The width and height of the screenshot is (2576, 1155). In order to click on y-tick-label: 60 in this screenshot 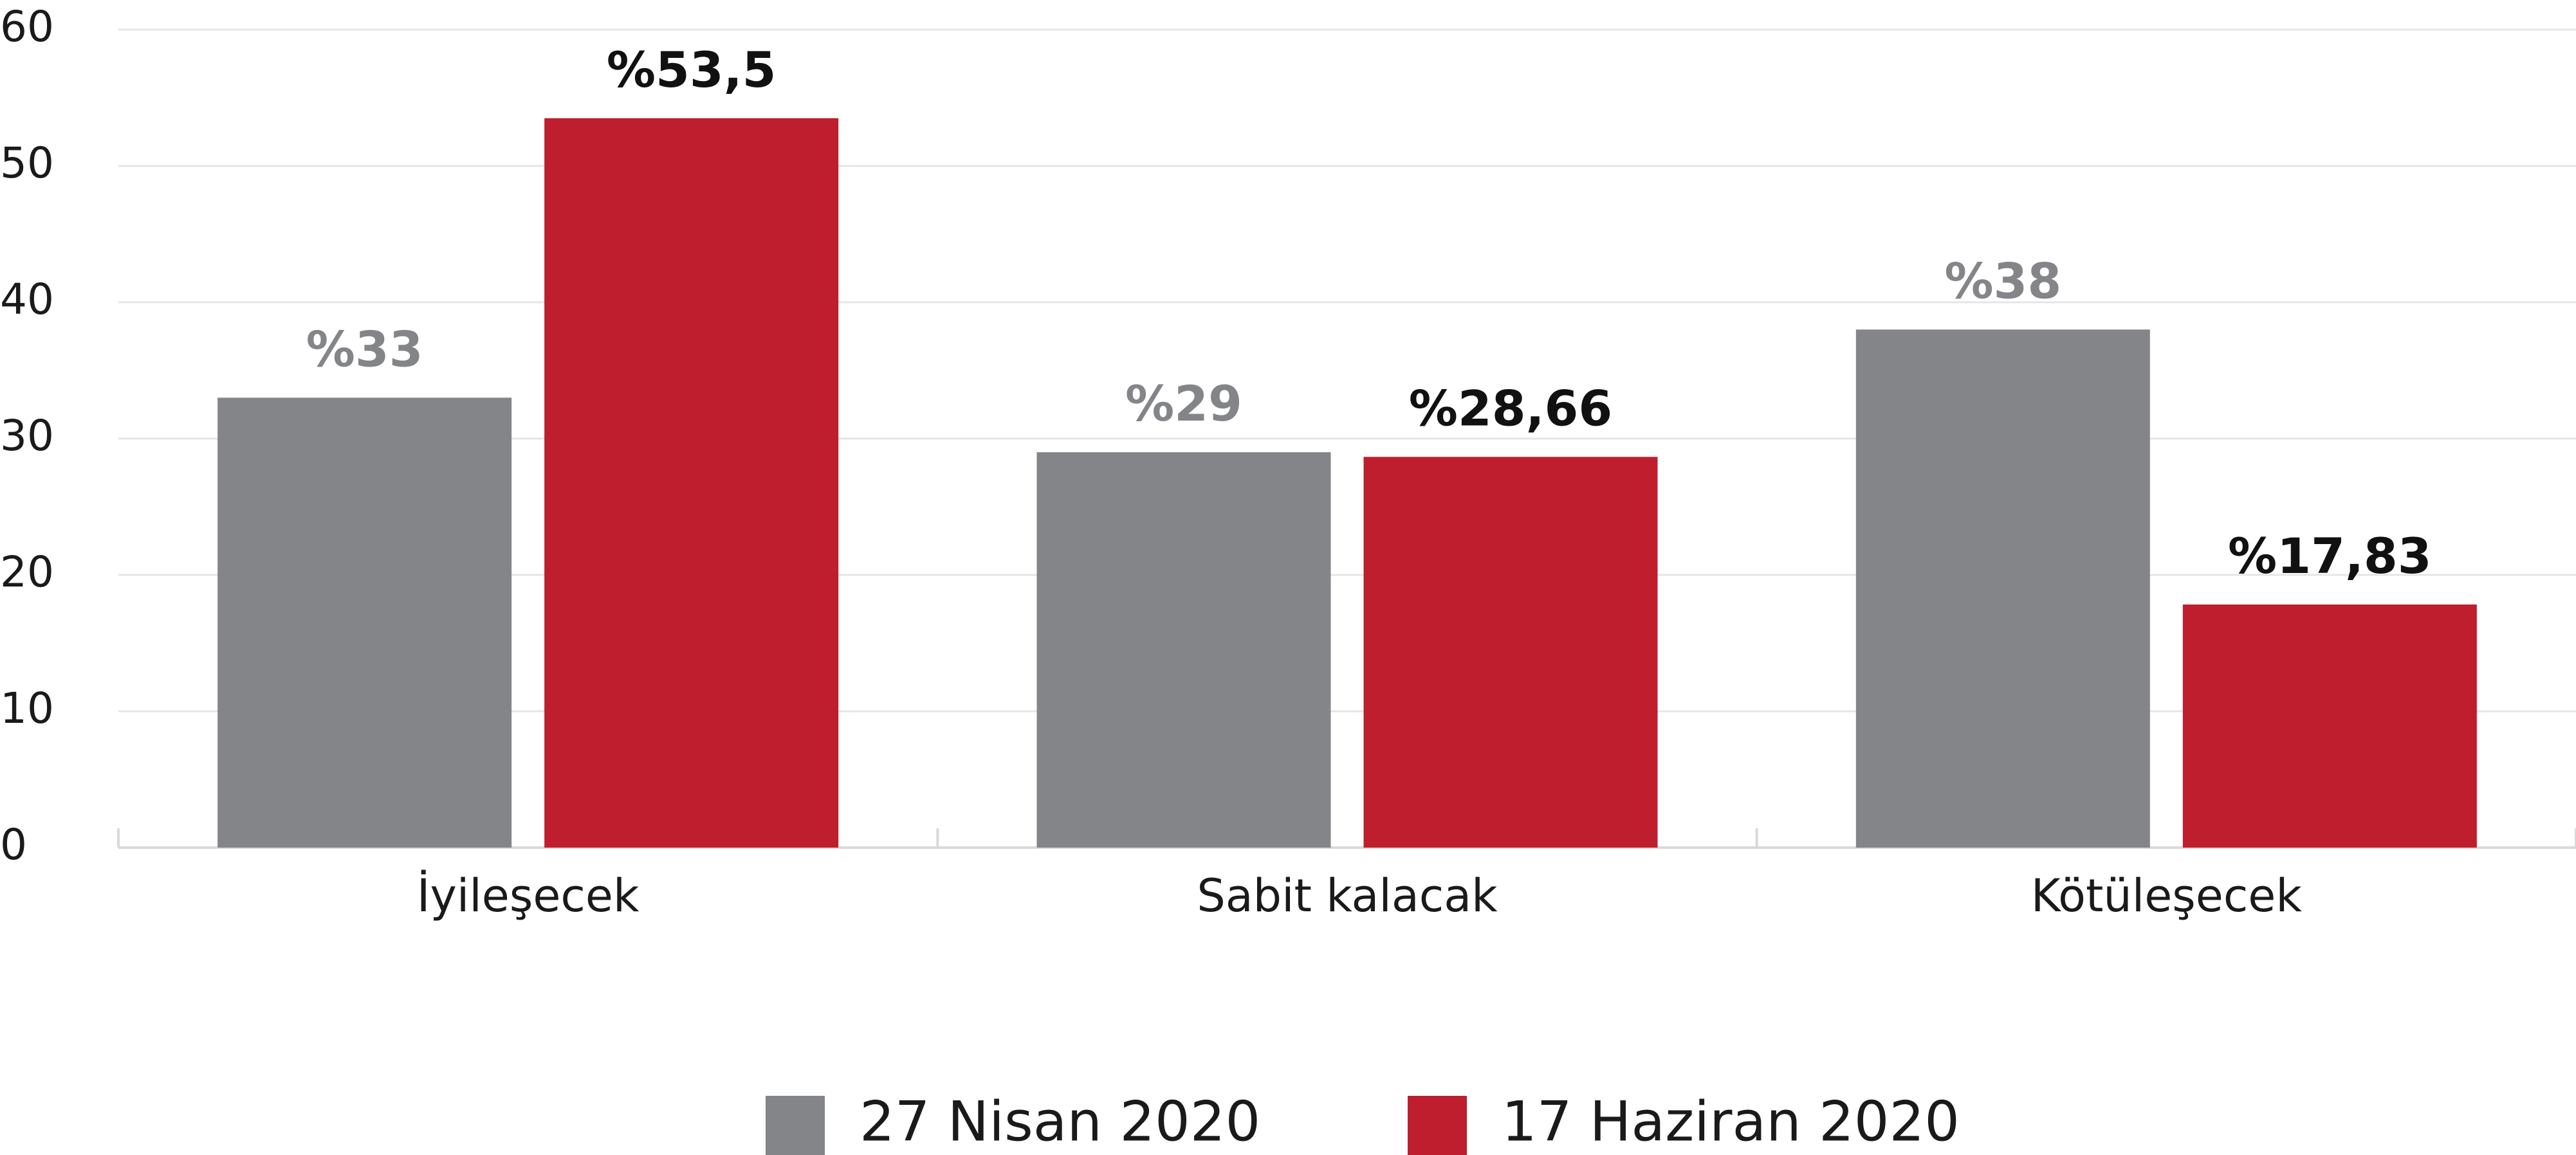, I will do `click(27, 26)`.